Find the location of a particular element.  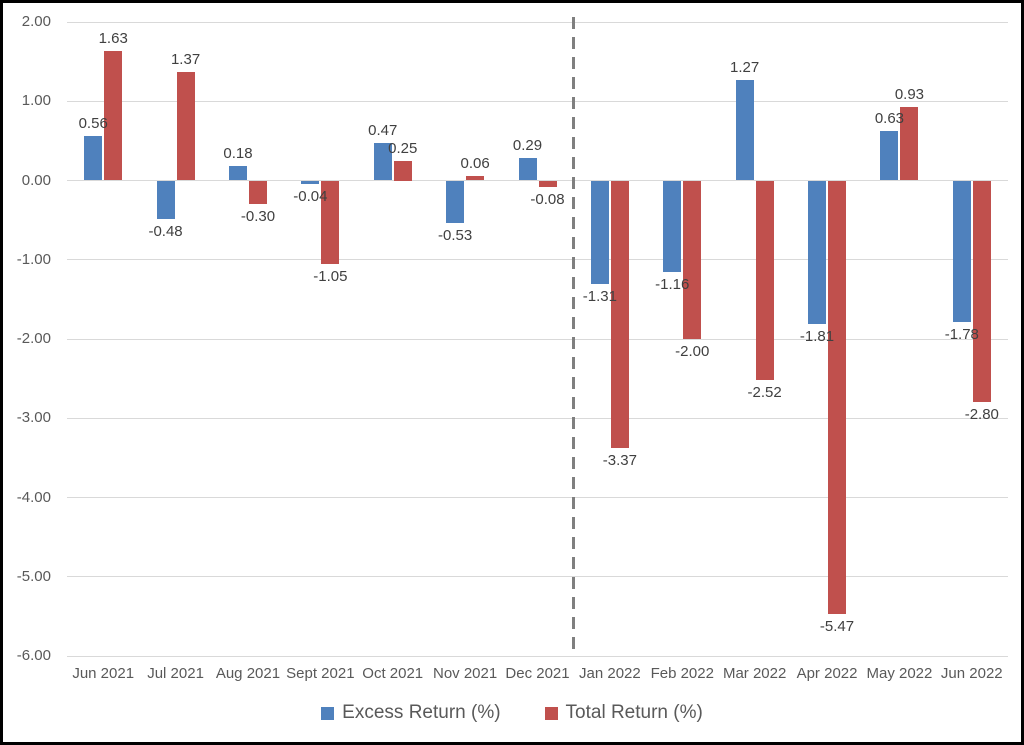

legend-item-excess-return: Excess Return (%) is located at coordinates (411, 713).